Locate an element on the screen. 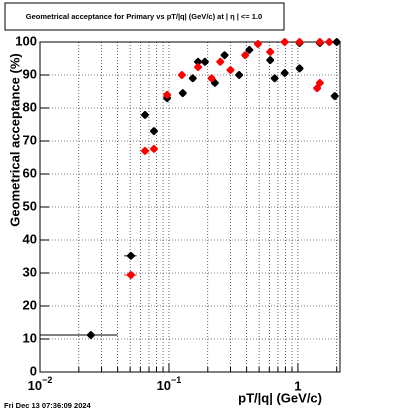  y-axis-label: Geometrical acceptance (%) is located at coordinates (14, 139).